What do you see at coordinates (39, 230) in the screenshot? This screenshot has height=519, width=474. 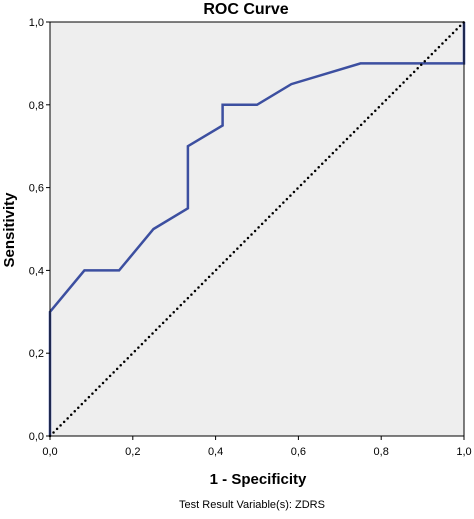 I see `y-axis: 0,0 0,2 0,4 0,6 0,8 1,0` at bounding box center [39, 230].